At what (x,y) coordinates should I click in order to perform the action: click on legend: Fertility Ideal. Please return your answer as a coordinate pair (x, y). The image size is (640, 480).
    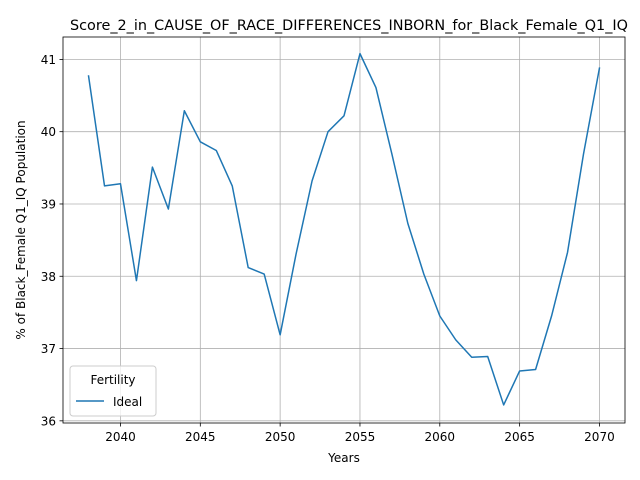
    Looking at the image, I should click on (113, 391).